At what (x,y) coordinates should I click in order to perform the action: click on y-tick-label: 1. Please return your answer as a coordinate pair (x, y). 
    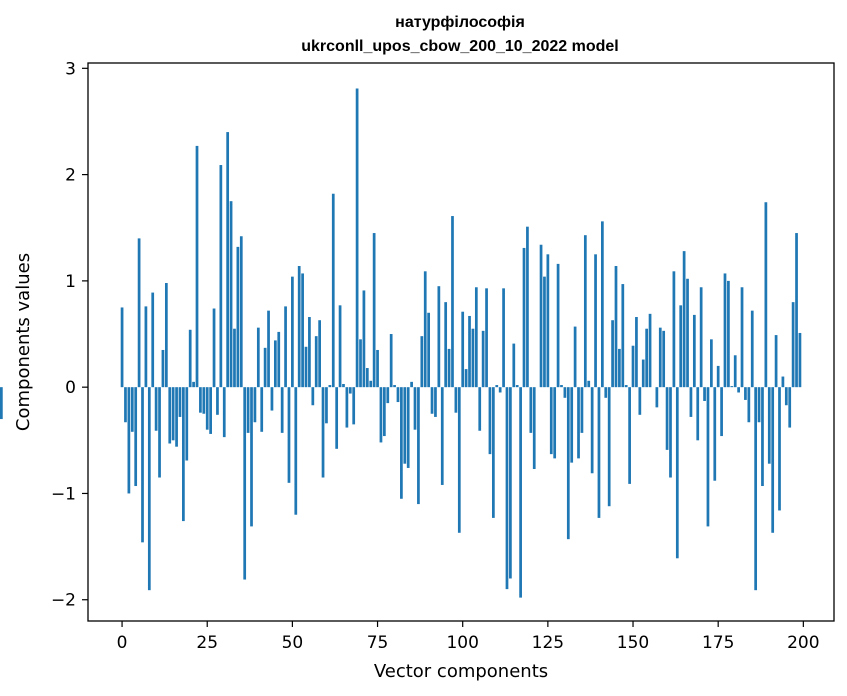
    Looking at the image, I should click on (70, 282).